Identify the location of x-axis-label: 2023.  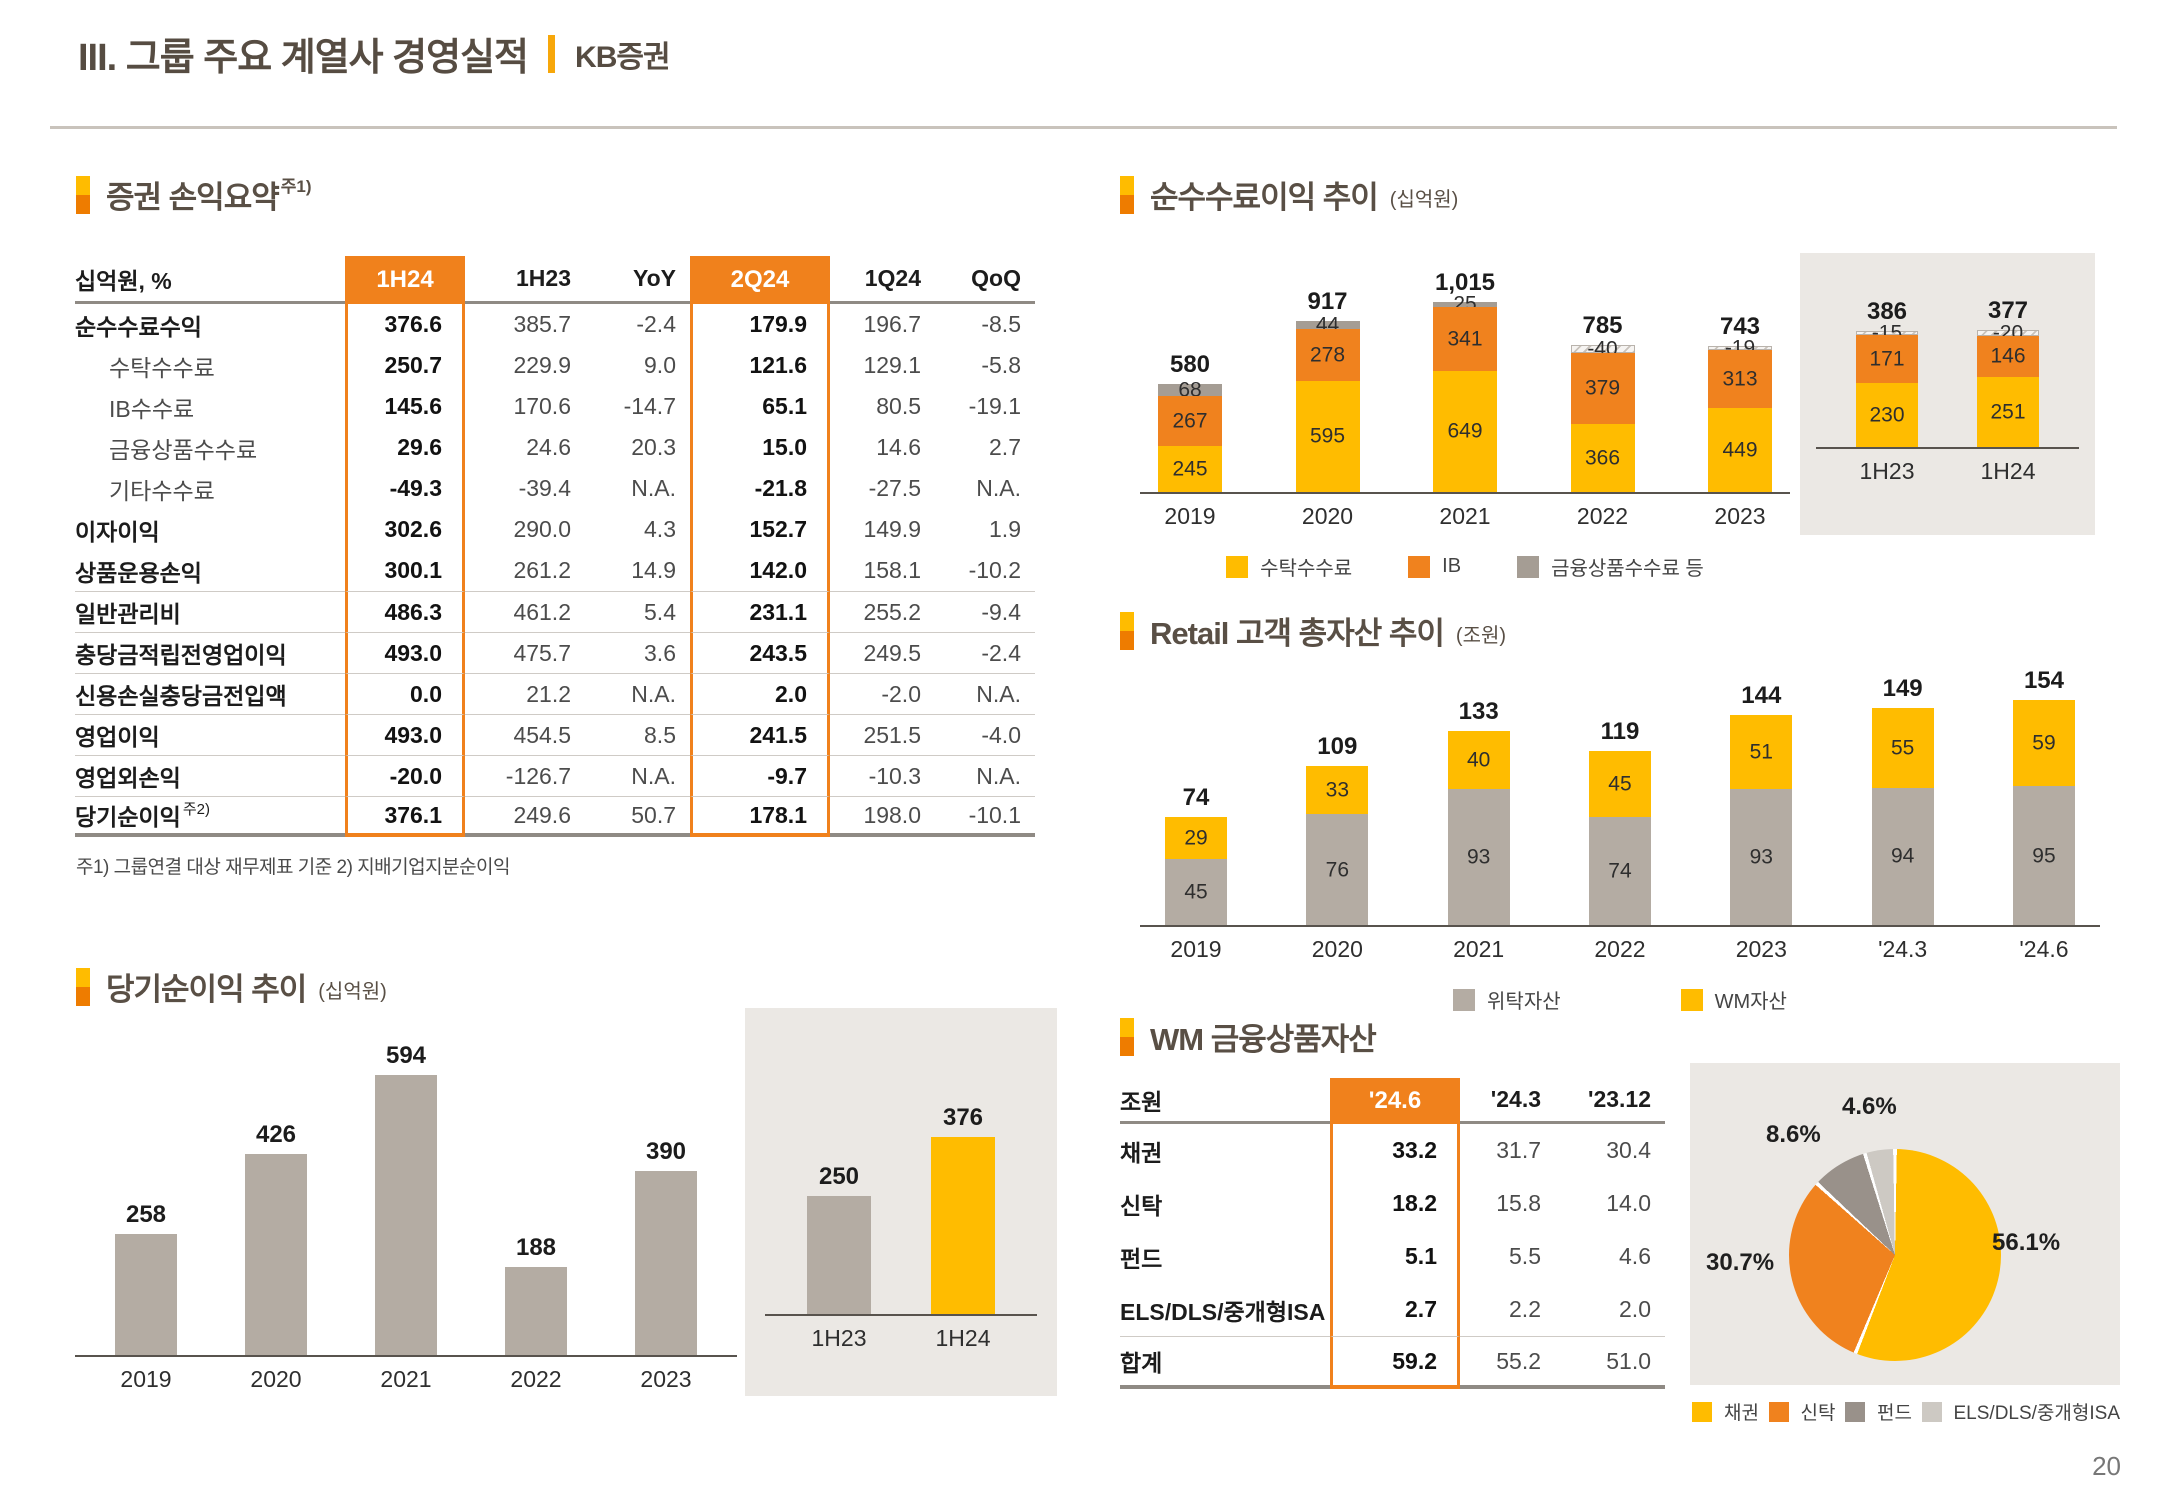
(1761, 949).